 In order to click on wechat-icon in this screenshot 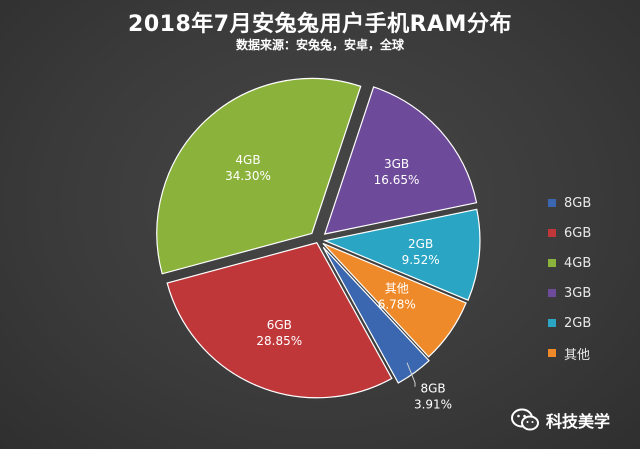, I will do `click(525, 420)`.